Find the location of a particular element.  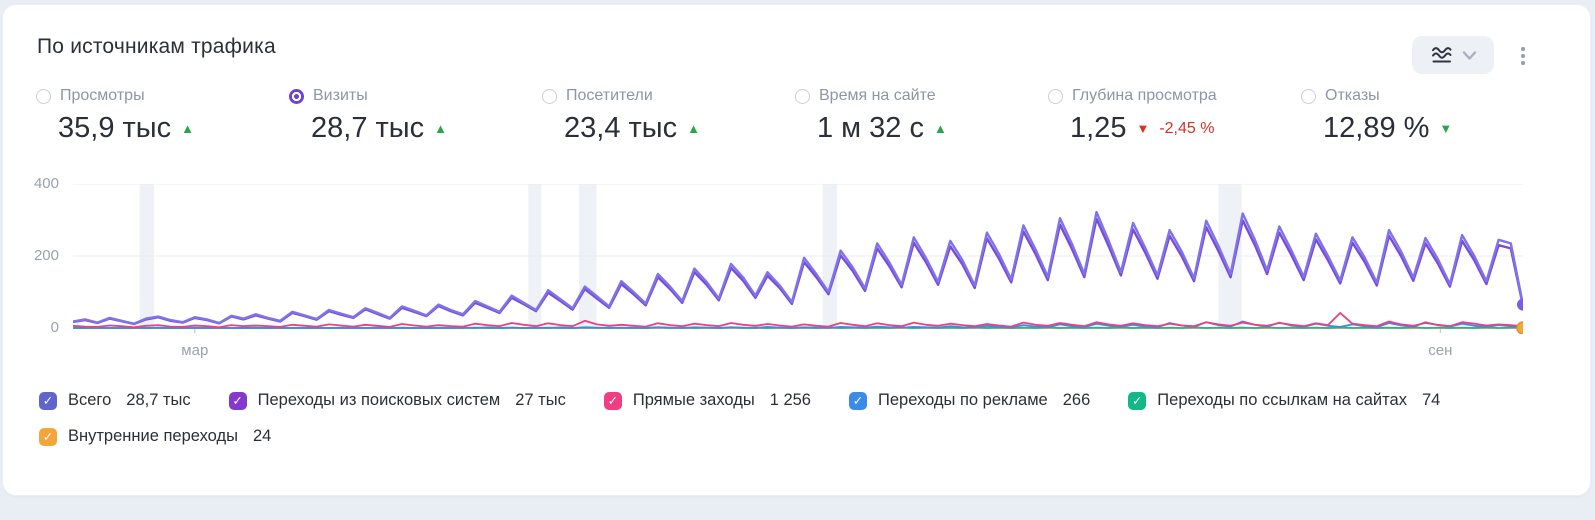

metric-value: 1,25 ▼ -2,45 % is located at coordinates (1185, 128).